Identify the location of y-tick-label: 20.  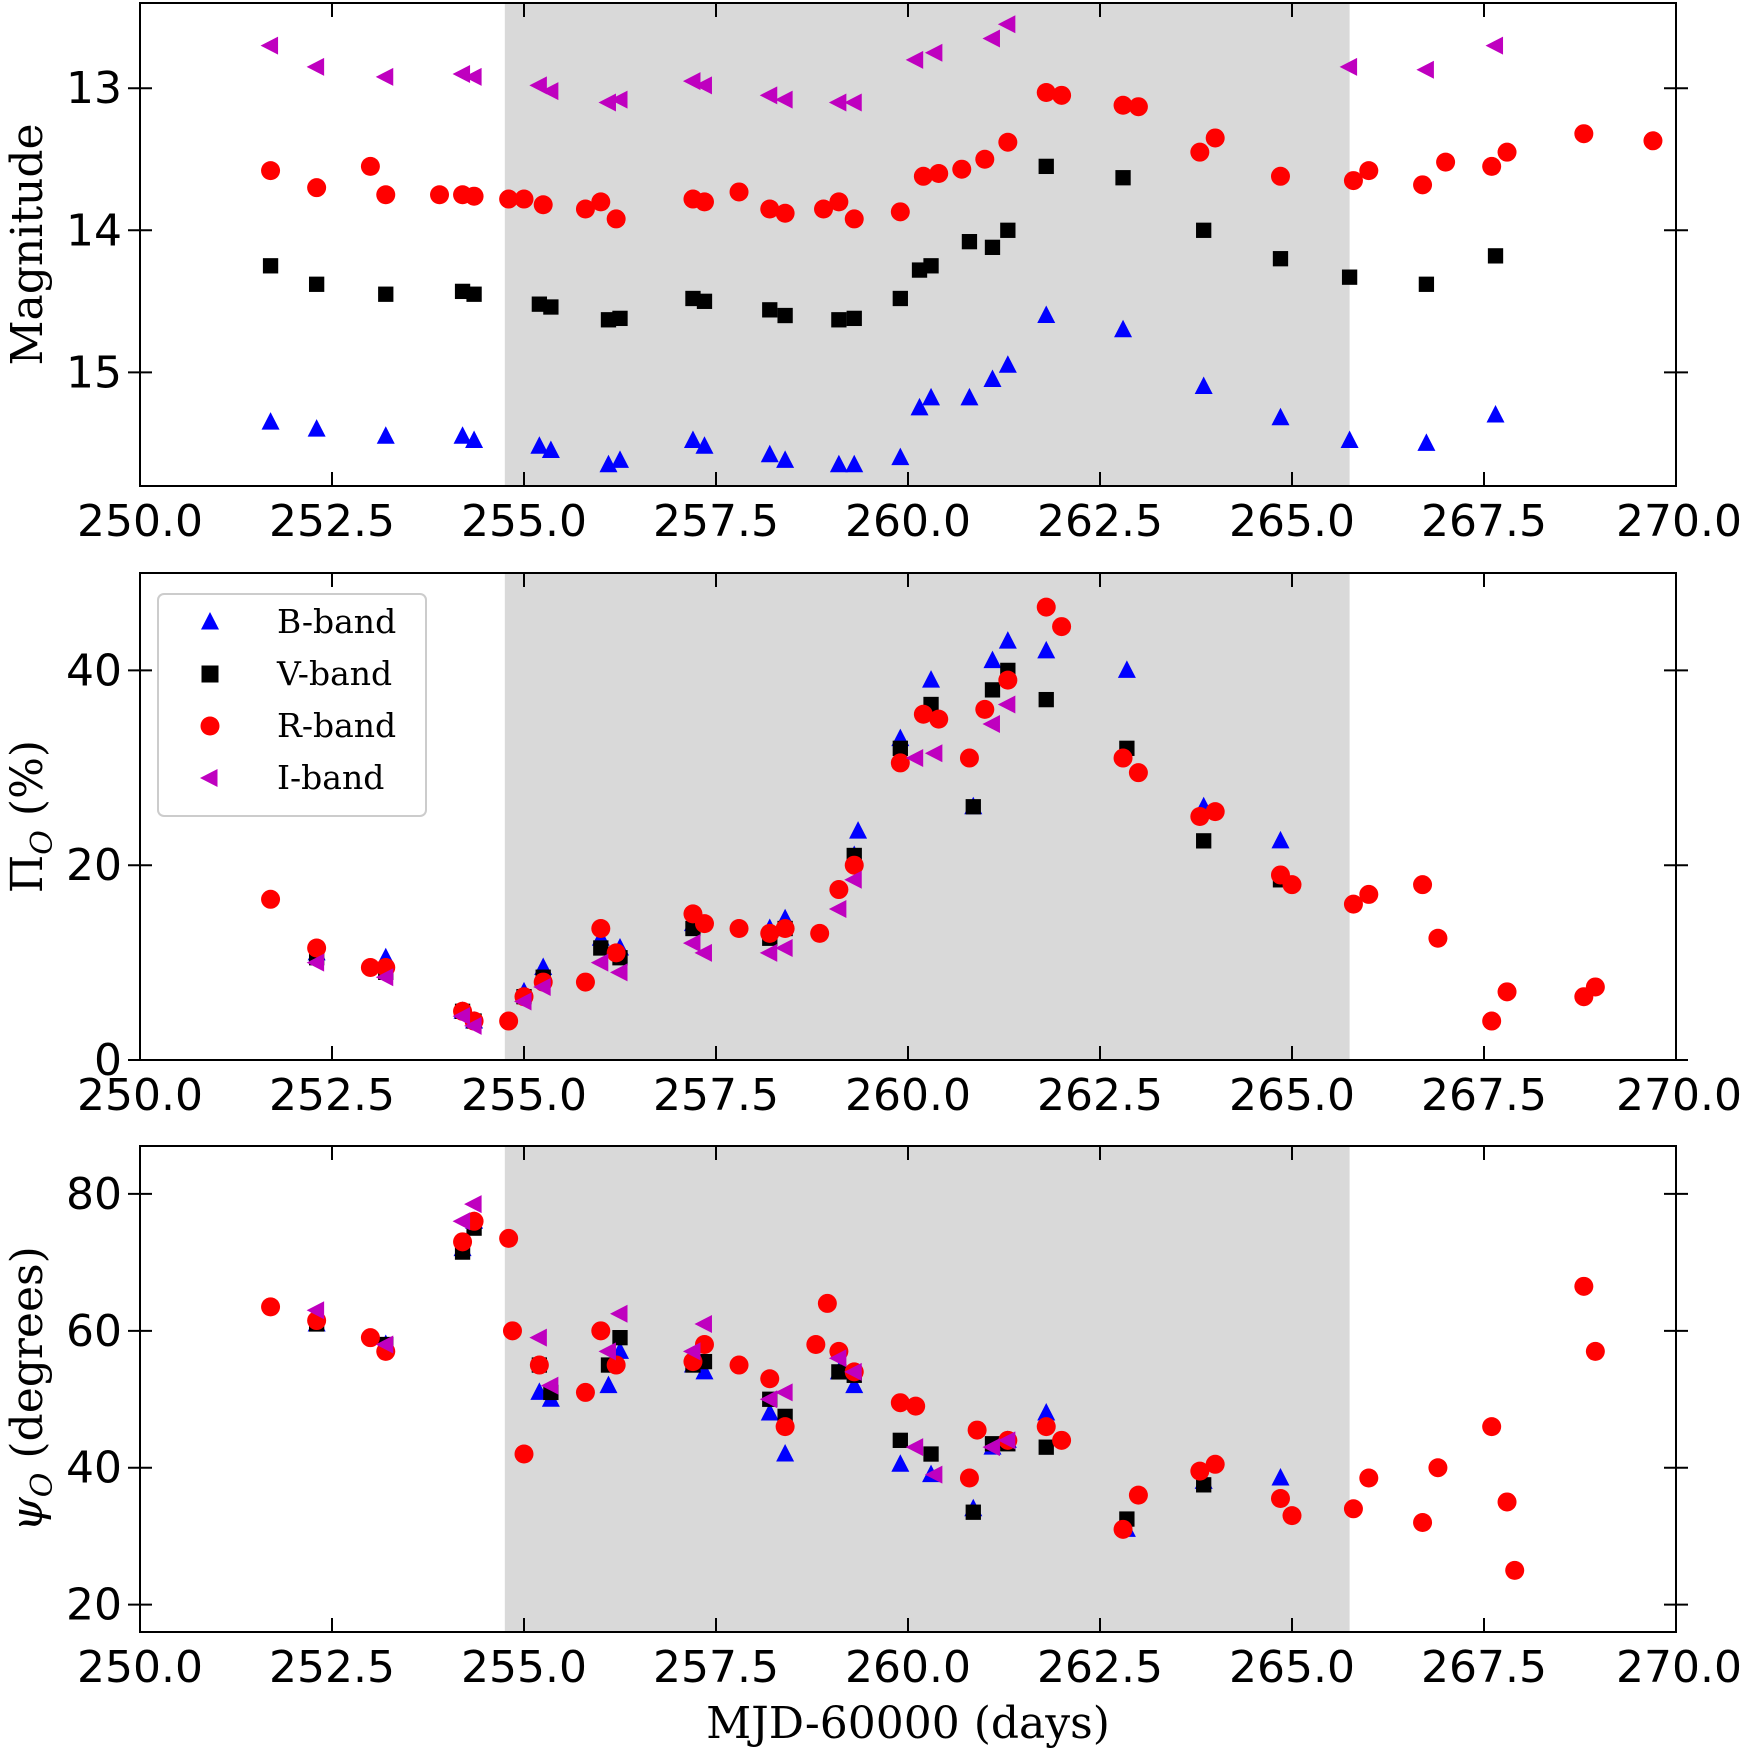
(94, 1605).